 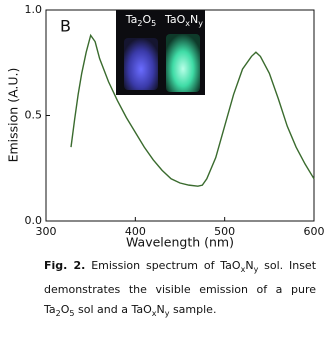 What do you see at coordinates (180, 242) in the screenshot?
I see `x-axis-label: Wavelength (nm)` at bounding box center [180, 242].